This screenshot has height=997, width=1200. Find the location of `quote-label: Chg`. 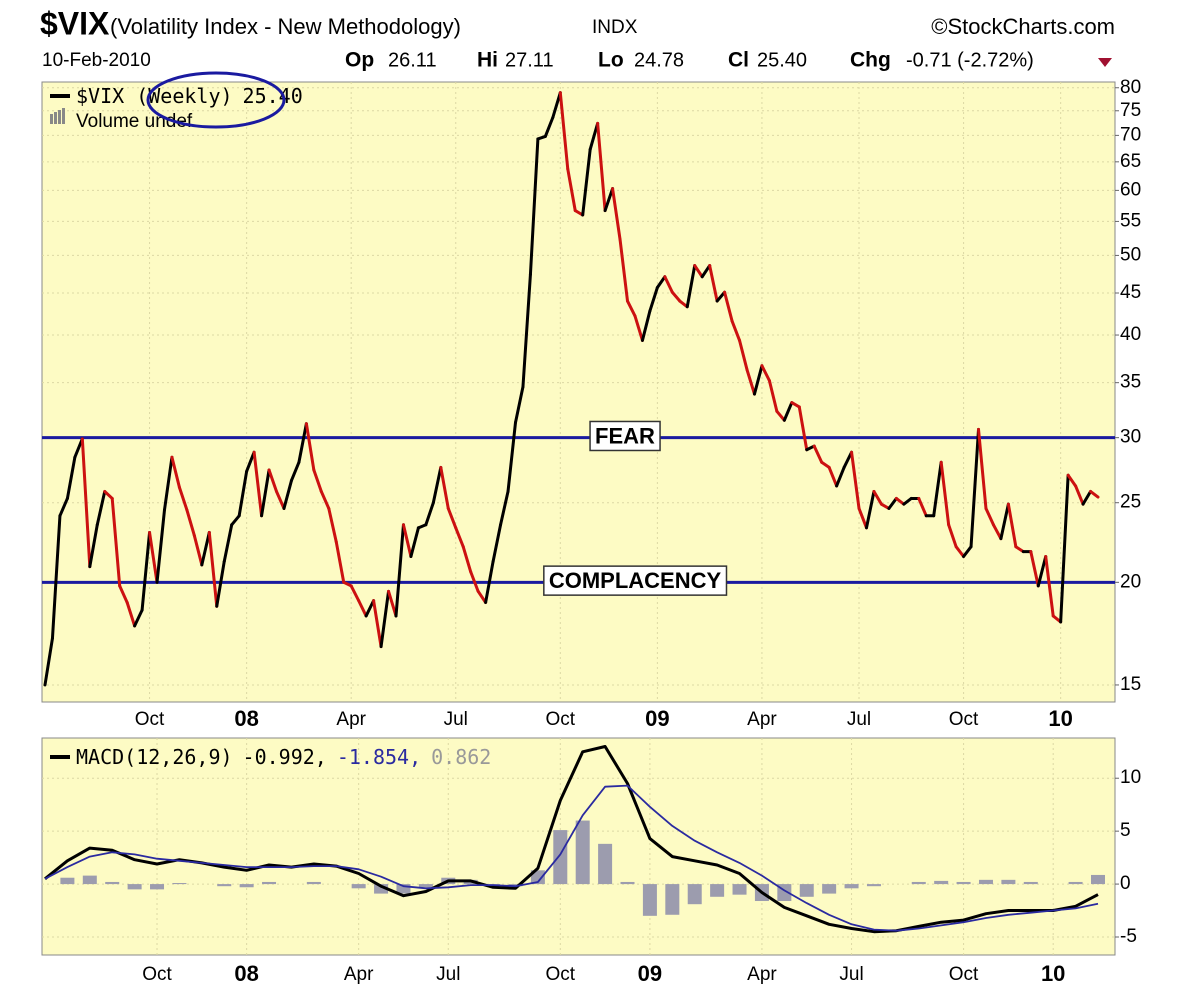

quote-label: Chg is located at coordinates (870, 60).